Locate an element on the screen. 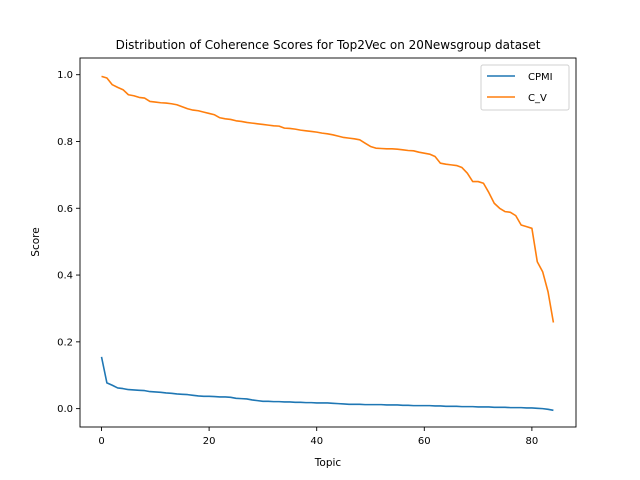 The height and width of the screenshot is (480, 640). x-axis-ticks: 0 20 40 60 80 is located at coordinates (318, 437).